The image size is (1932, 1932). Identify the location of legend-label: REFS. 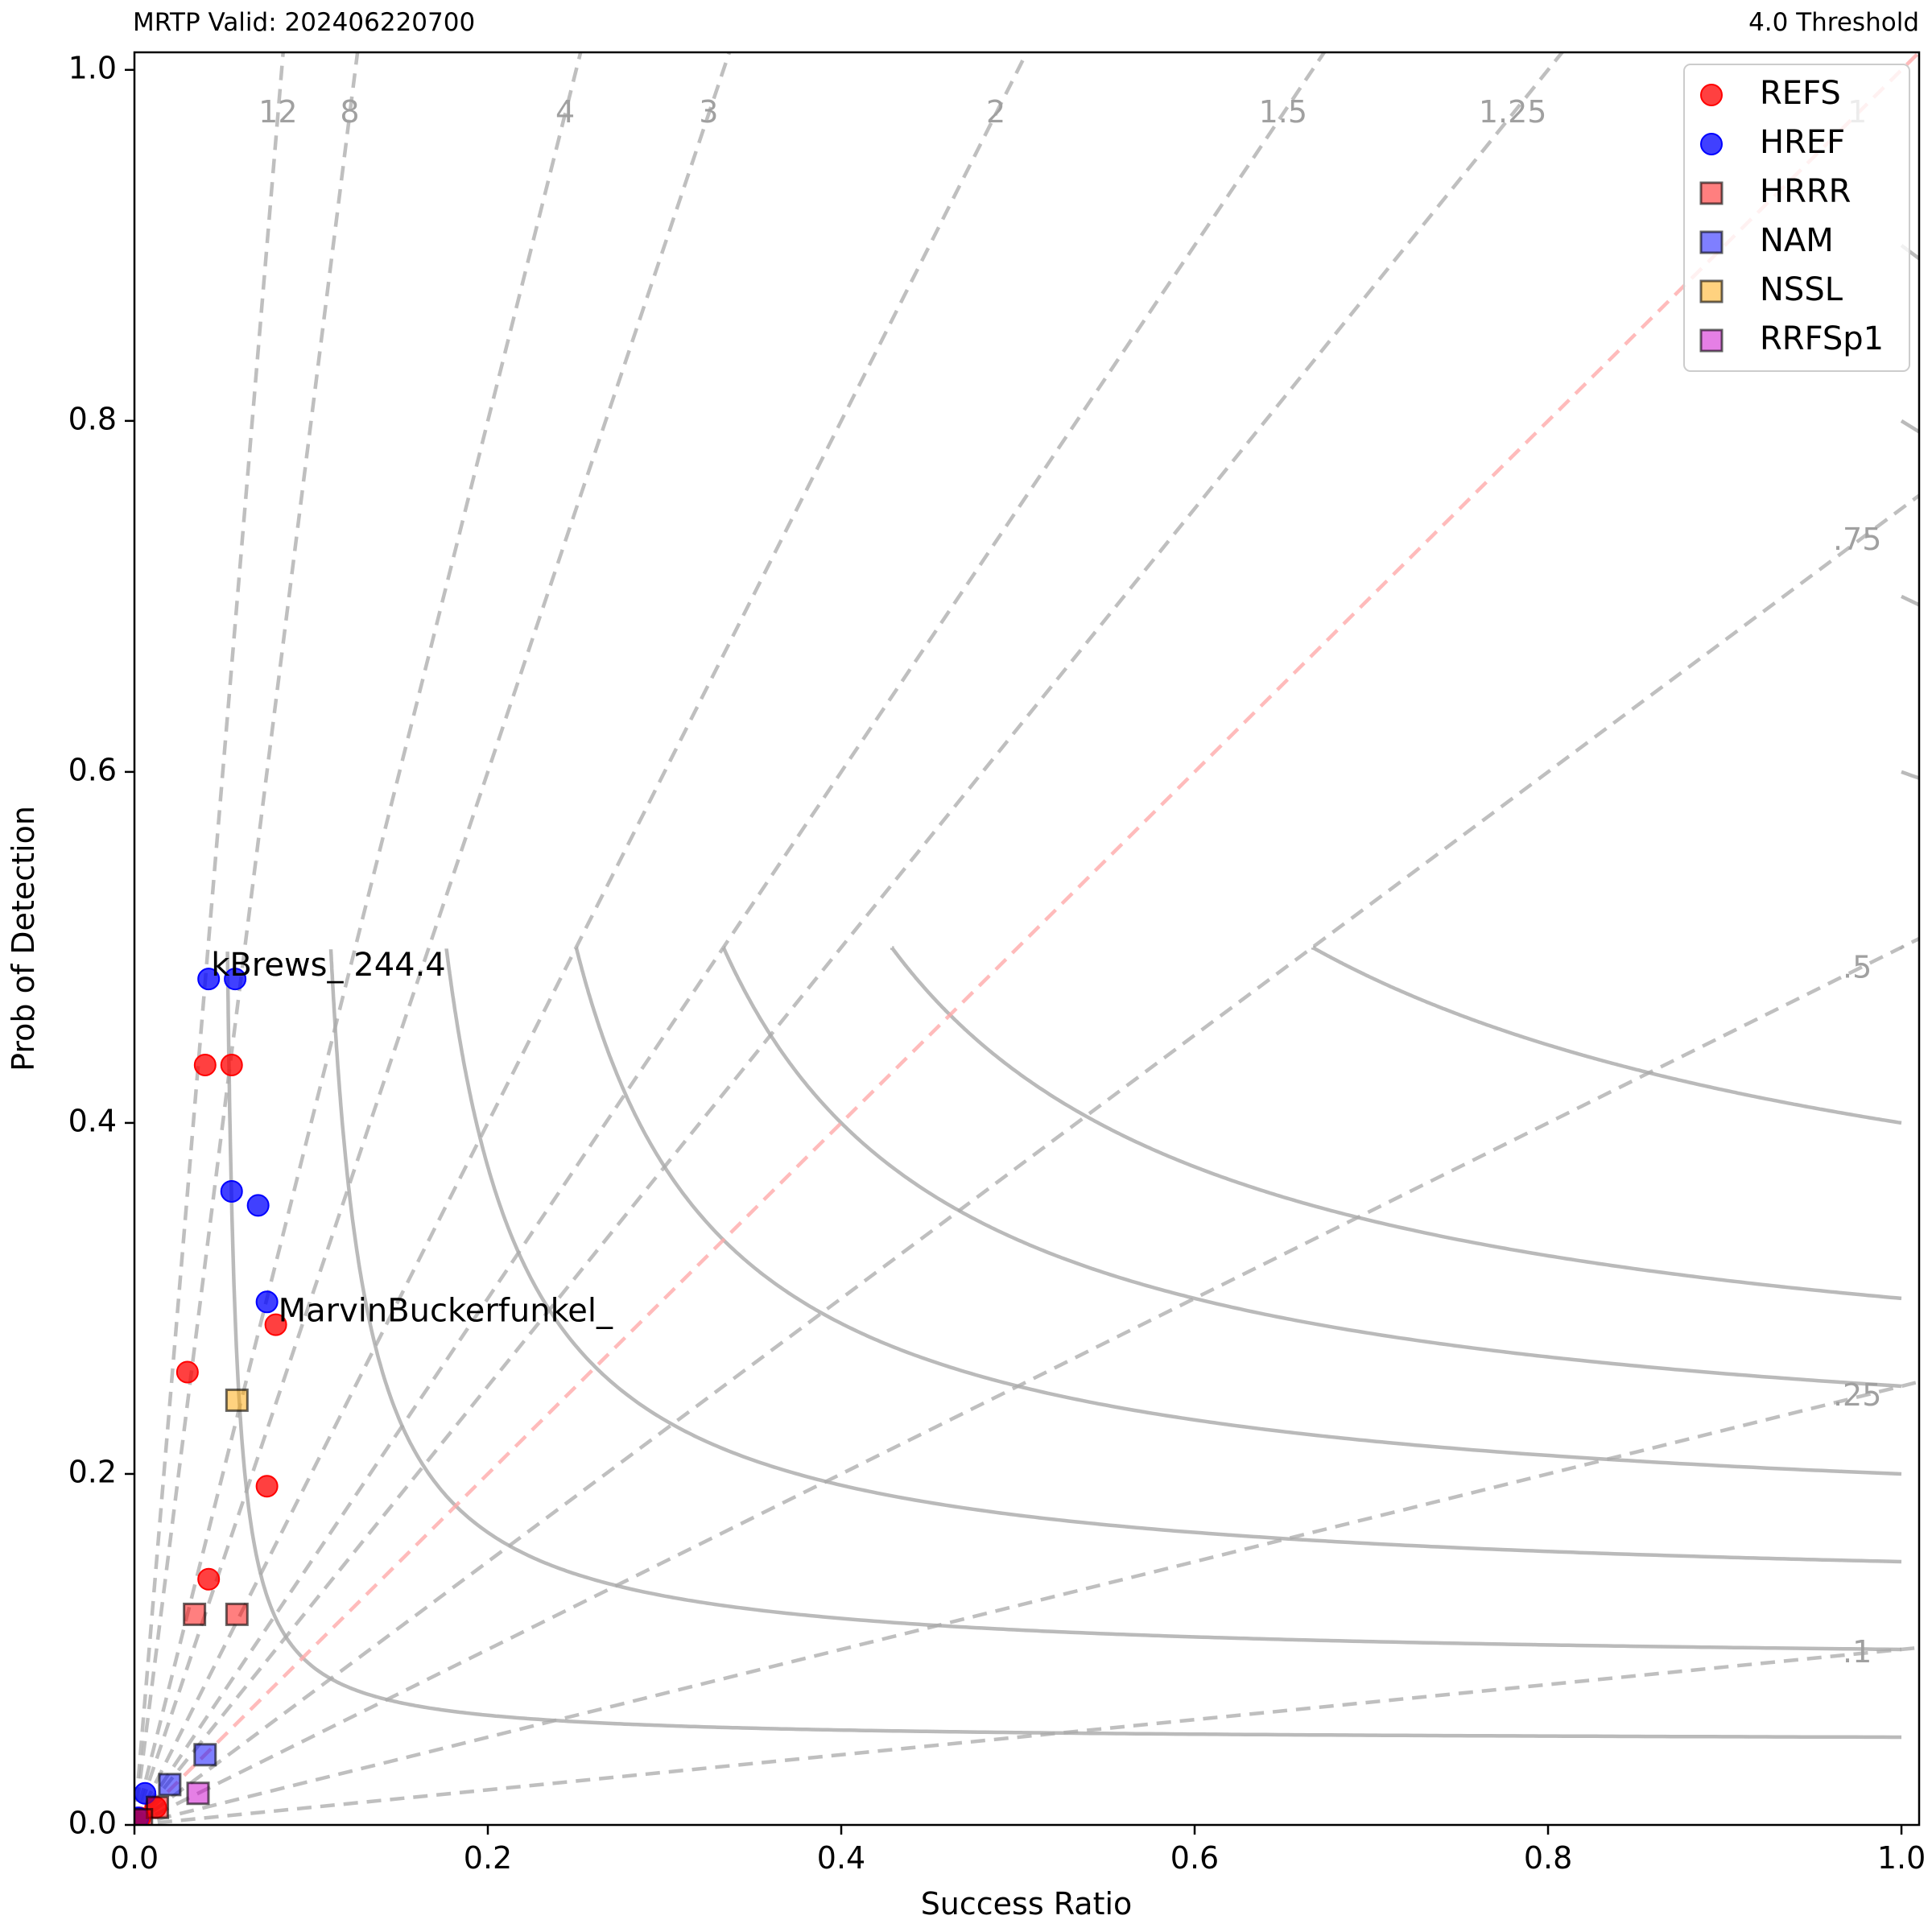
(1800, 93).